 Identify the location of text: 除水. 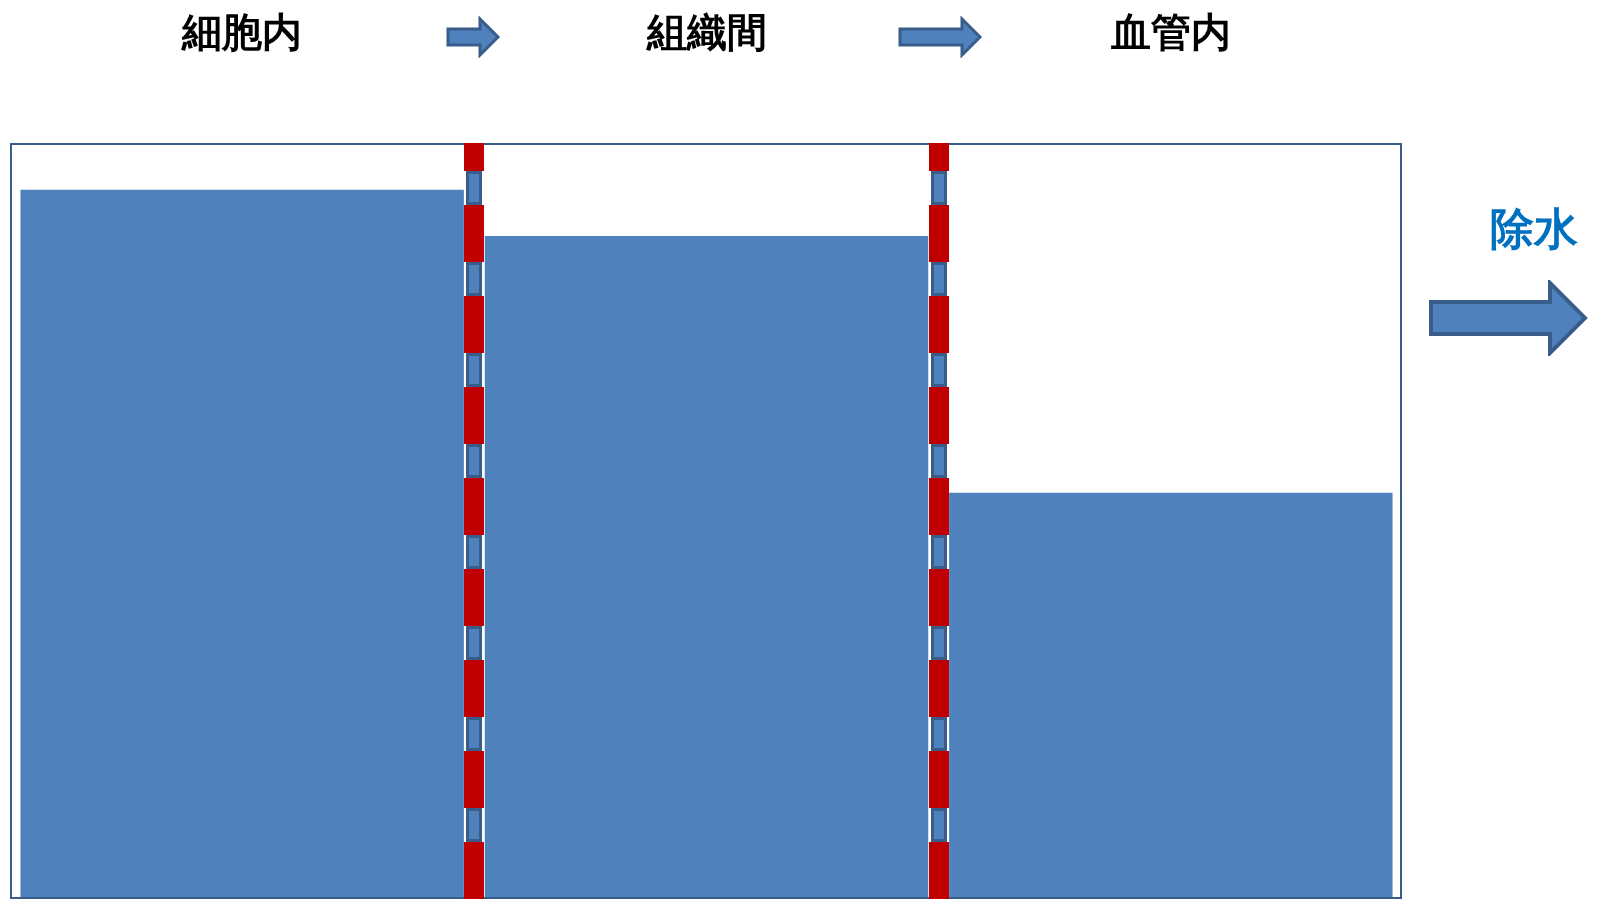
(1534, 229).